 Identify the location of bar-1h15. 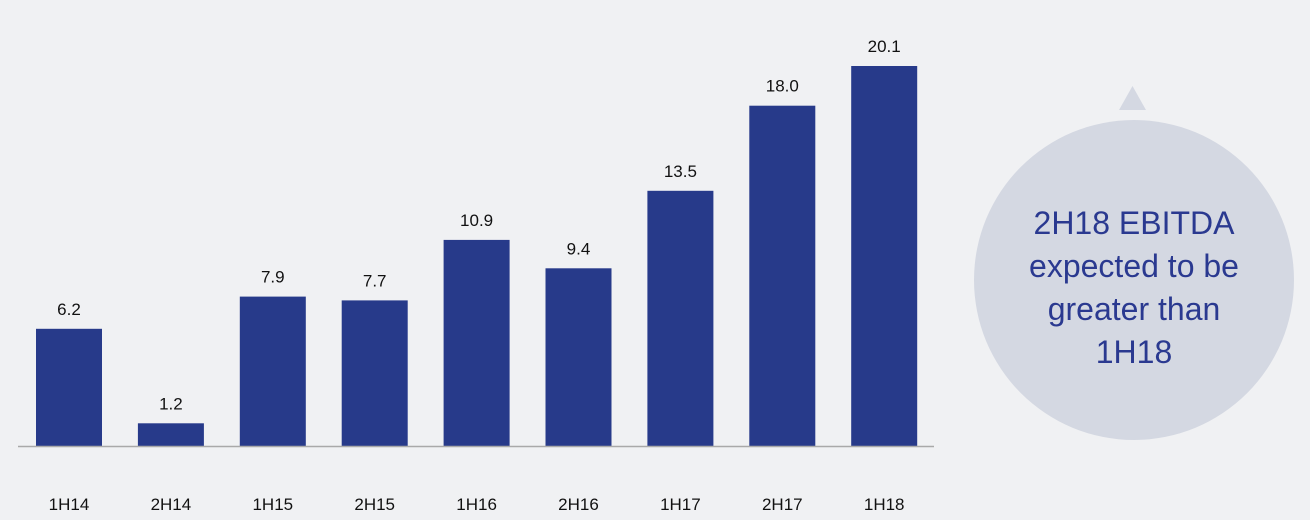
(272, 371).